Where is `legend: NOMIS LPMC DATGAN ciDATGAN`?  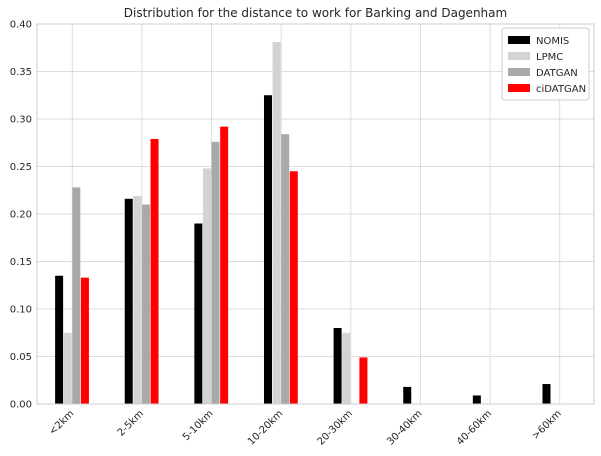
legend: NOMIS LPMC DATGAN ciDATGAN is located at coordinates (545, 64).